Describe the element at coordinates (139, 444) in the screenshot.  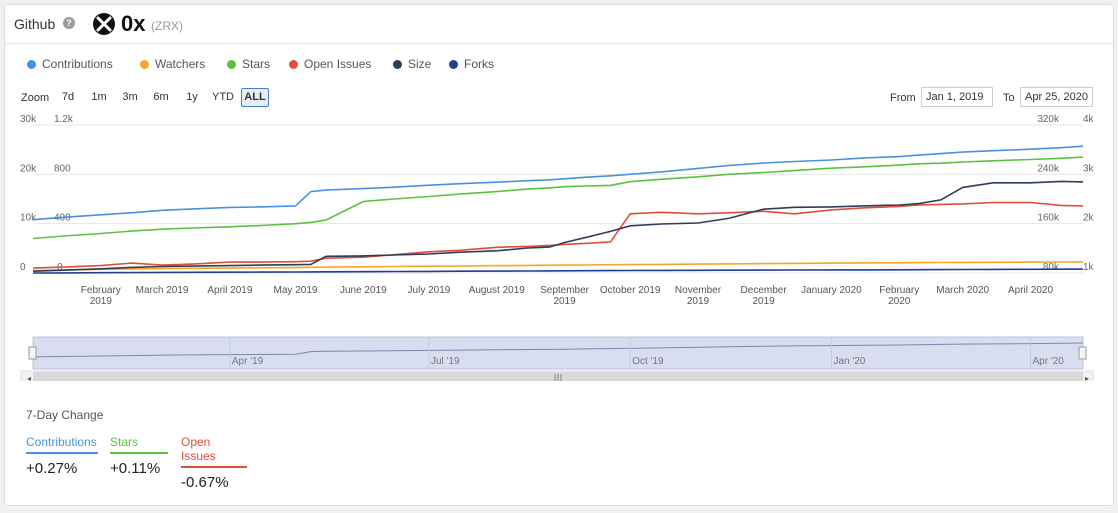
I see `change-label: Stars` at that location.